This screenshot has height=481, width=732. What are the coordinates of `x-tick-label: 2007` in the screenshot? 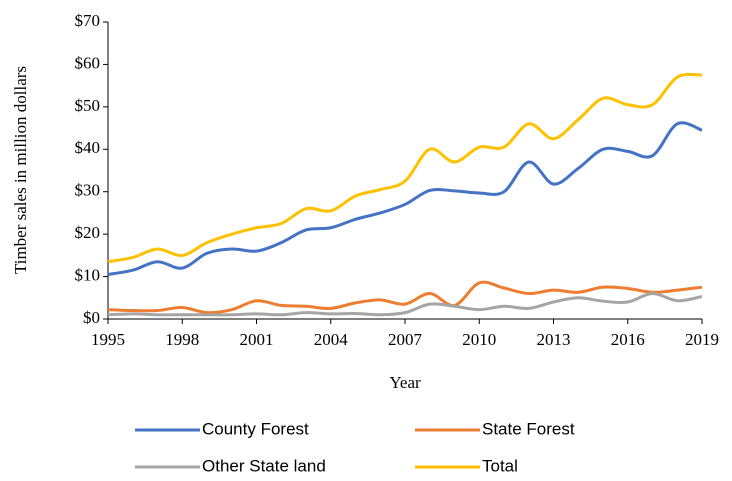 It's located at (405, 339).